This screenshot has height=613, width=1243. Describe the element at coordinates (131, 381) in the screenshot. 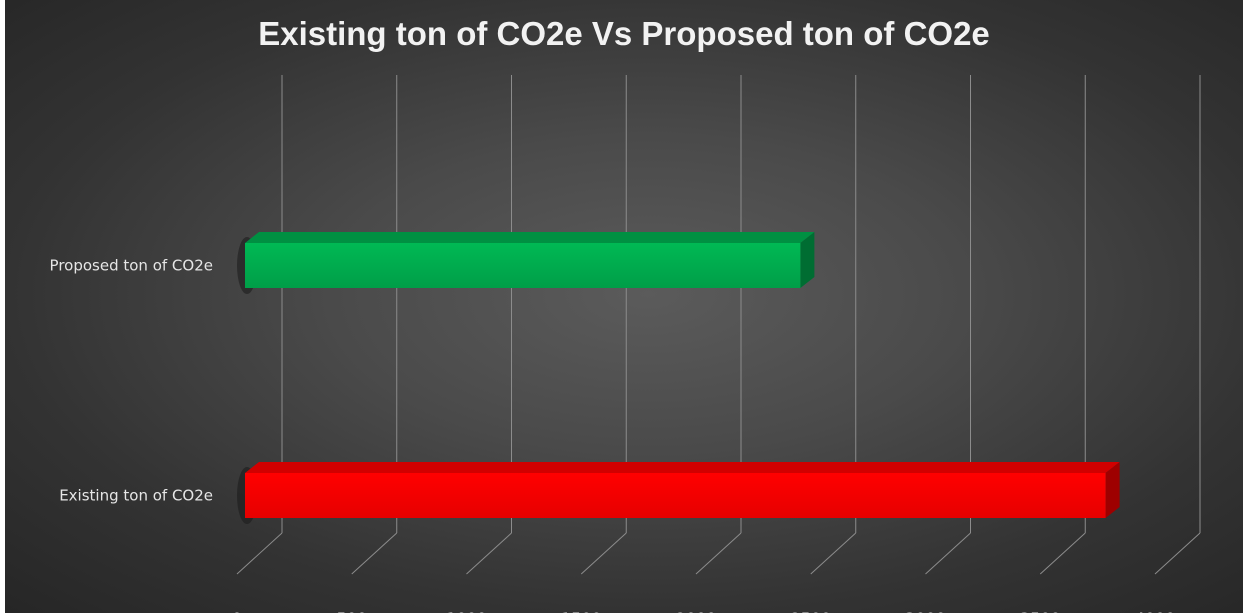

I see `category-labels: Existing ton of CO2e Proposed ton of CO2e` at that location.